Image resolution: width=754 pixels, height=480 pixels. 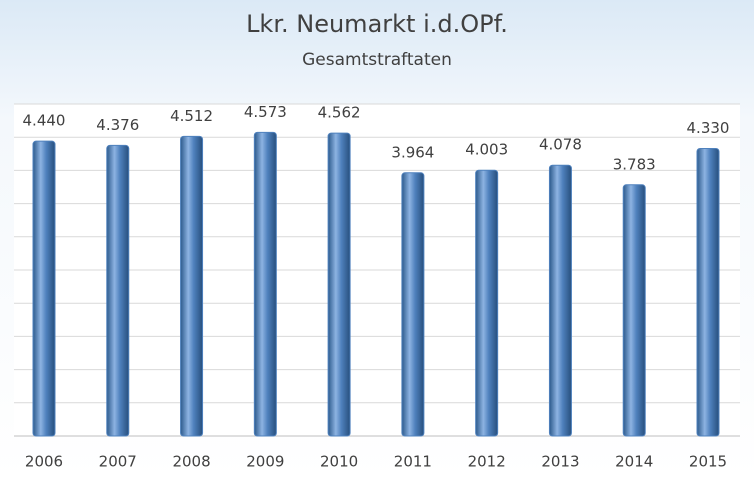 I want to click on x-tick-label: 2006, so click(x=44, y=462).